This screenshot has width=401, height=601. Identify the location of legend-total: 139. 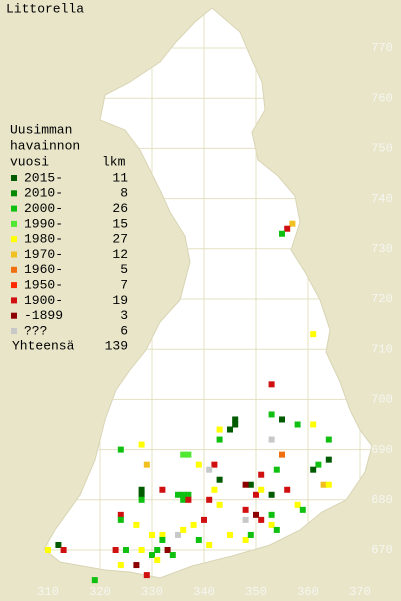
(116, 346).